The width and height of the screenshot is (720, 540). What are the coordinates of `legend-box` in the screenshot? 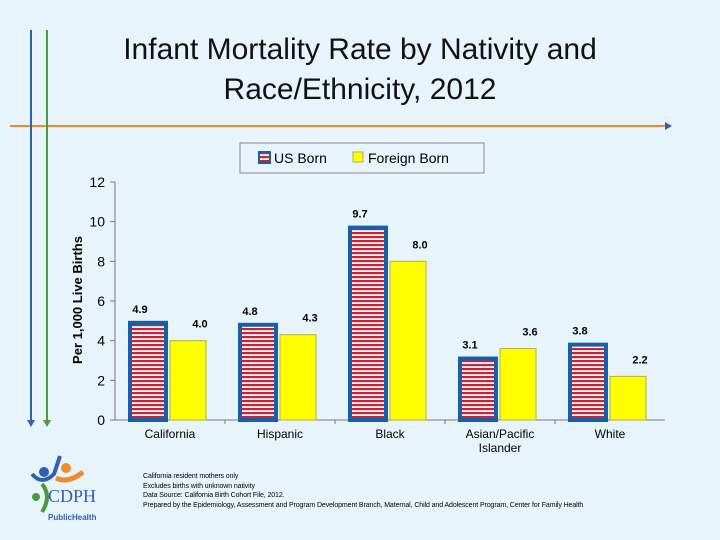 It's located at (362, 158).